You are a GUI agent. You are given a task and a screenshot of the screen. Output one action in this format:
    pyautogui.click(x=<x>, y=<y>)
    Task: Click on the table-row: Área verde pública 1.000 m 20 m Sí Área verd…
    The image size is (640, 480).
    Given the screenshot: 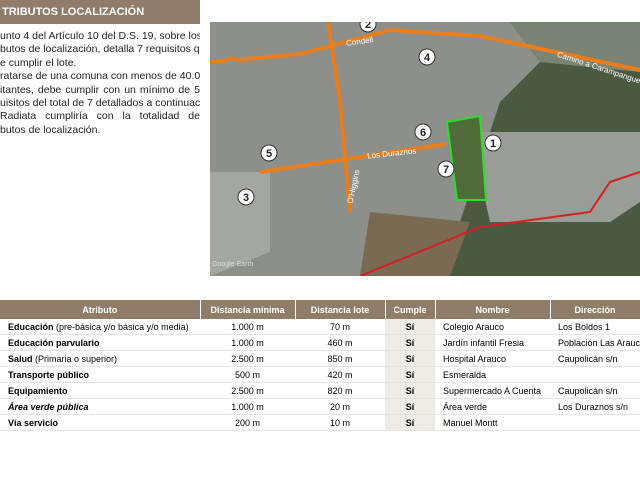 What is the action you would take?
    pyautogui.click(x=320, y=406)
    